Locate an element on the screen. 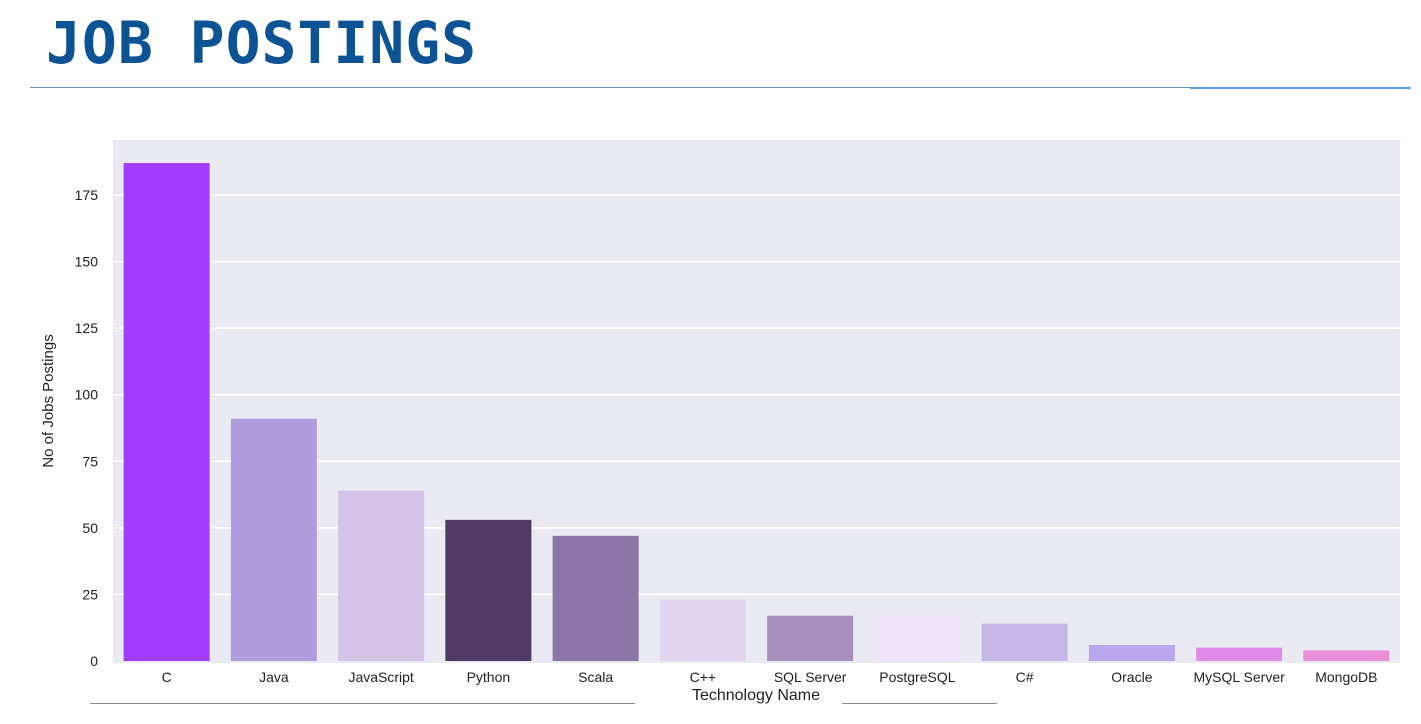 This screenshot has height=724, width=1421. y-tick-label: 125 is located at coordinates (87, 328).